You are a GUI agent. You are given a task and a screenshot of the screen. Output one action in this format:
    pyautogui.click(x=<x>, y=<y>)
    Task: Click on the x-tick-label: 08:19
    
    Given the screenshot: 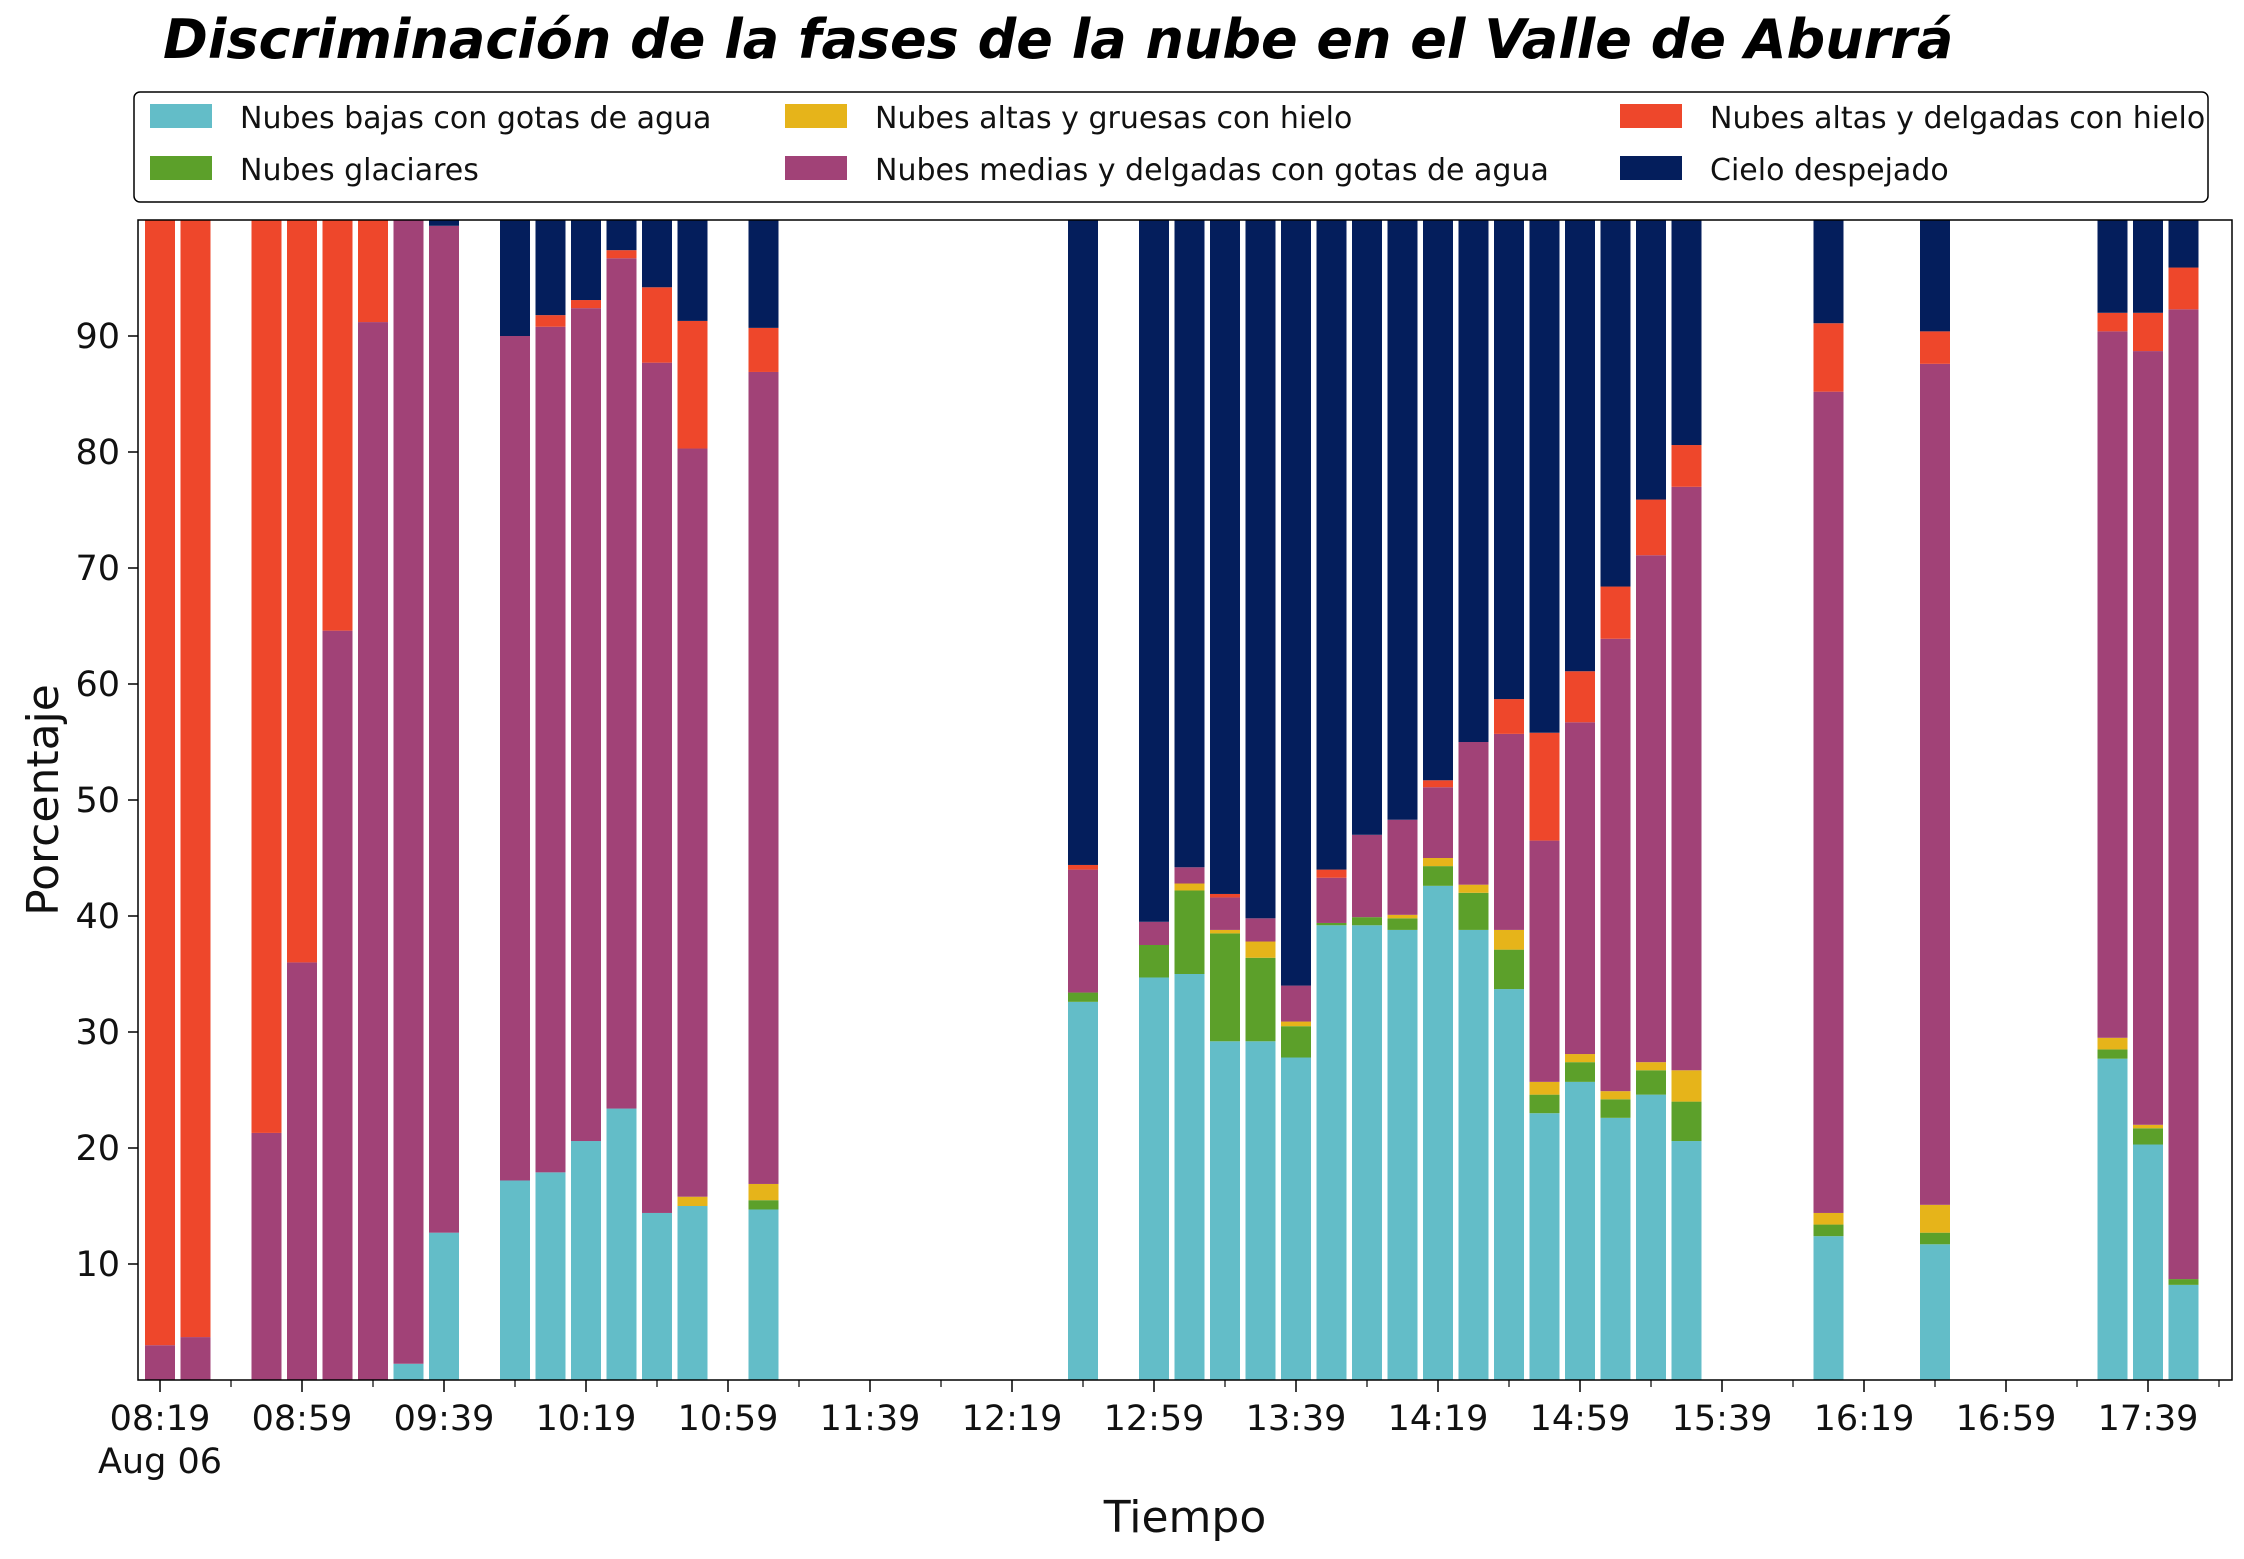 What is the action you would take?
    pyautogui.click(x=160, y=1419)
    